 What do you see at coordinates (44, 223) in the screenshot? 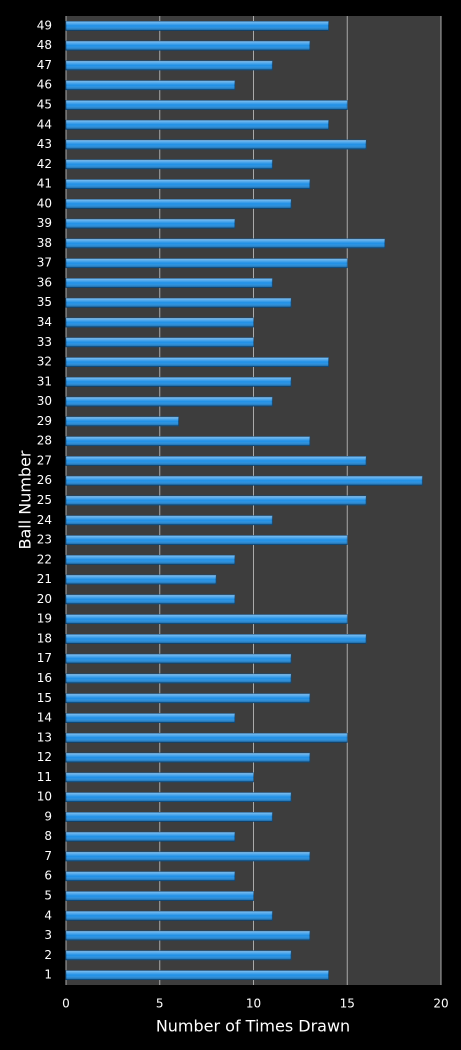
I see `y-tick-label: 39` at bounding box center [44, 223].